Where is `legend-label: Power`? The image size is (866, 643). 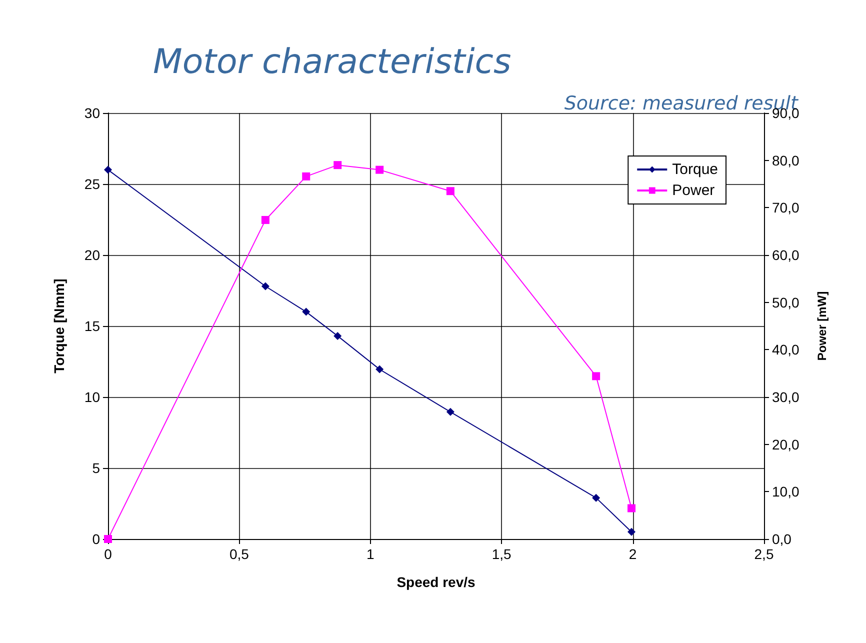 legend-label: Power is located at coordinates (693, 190).